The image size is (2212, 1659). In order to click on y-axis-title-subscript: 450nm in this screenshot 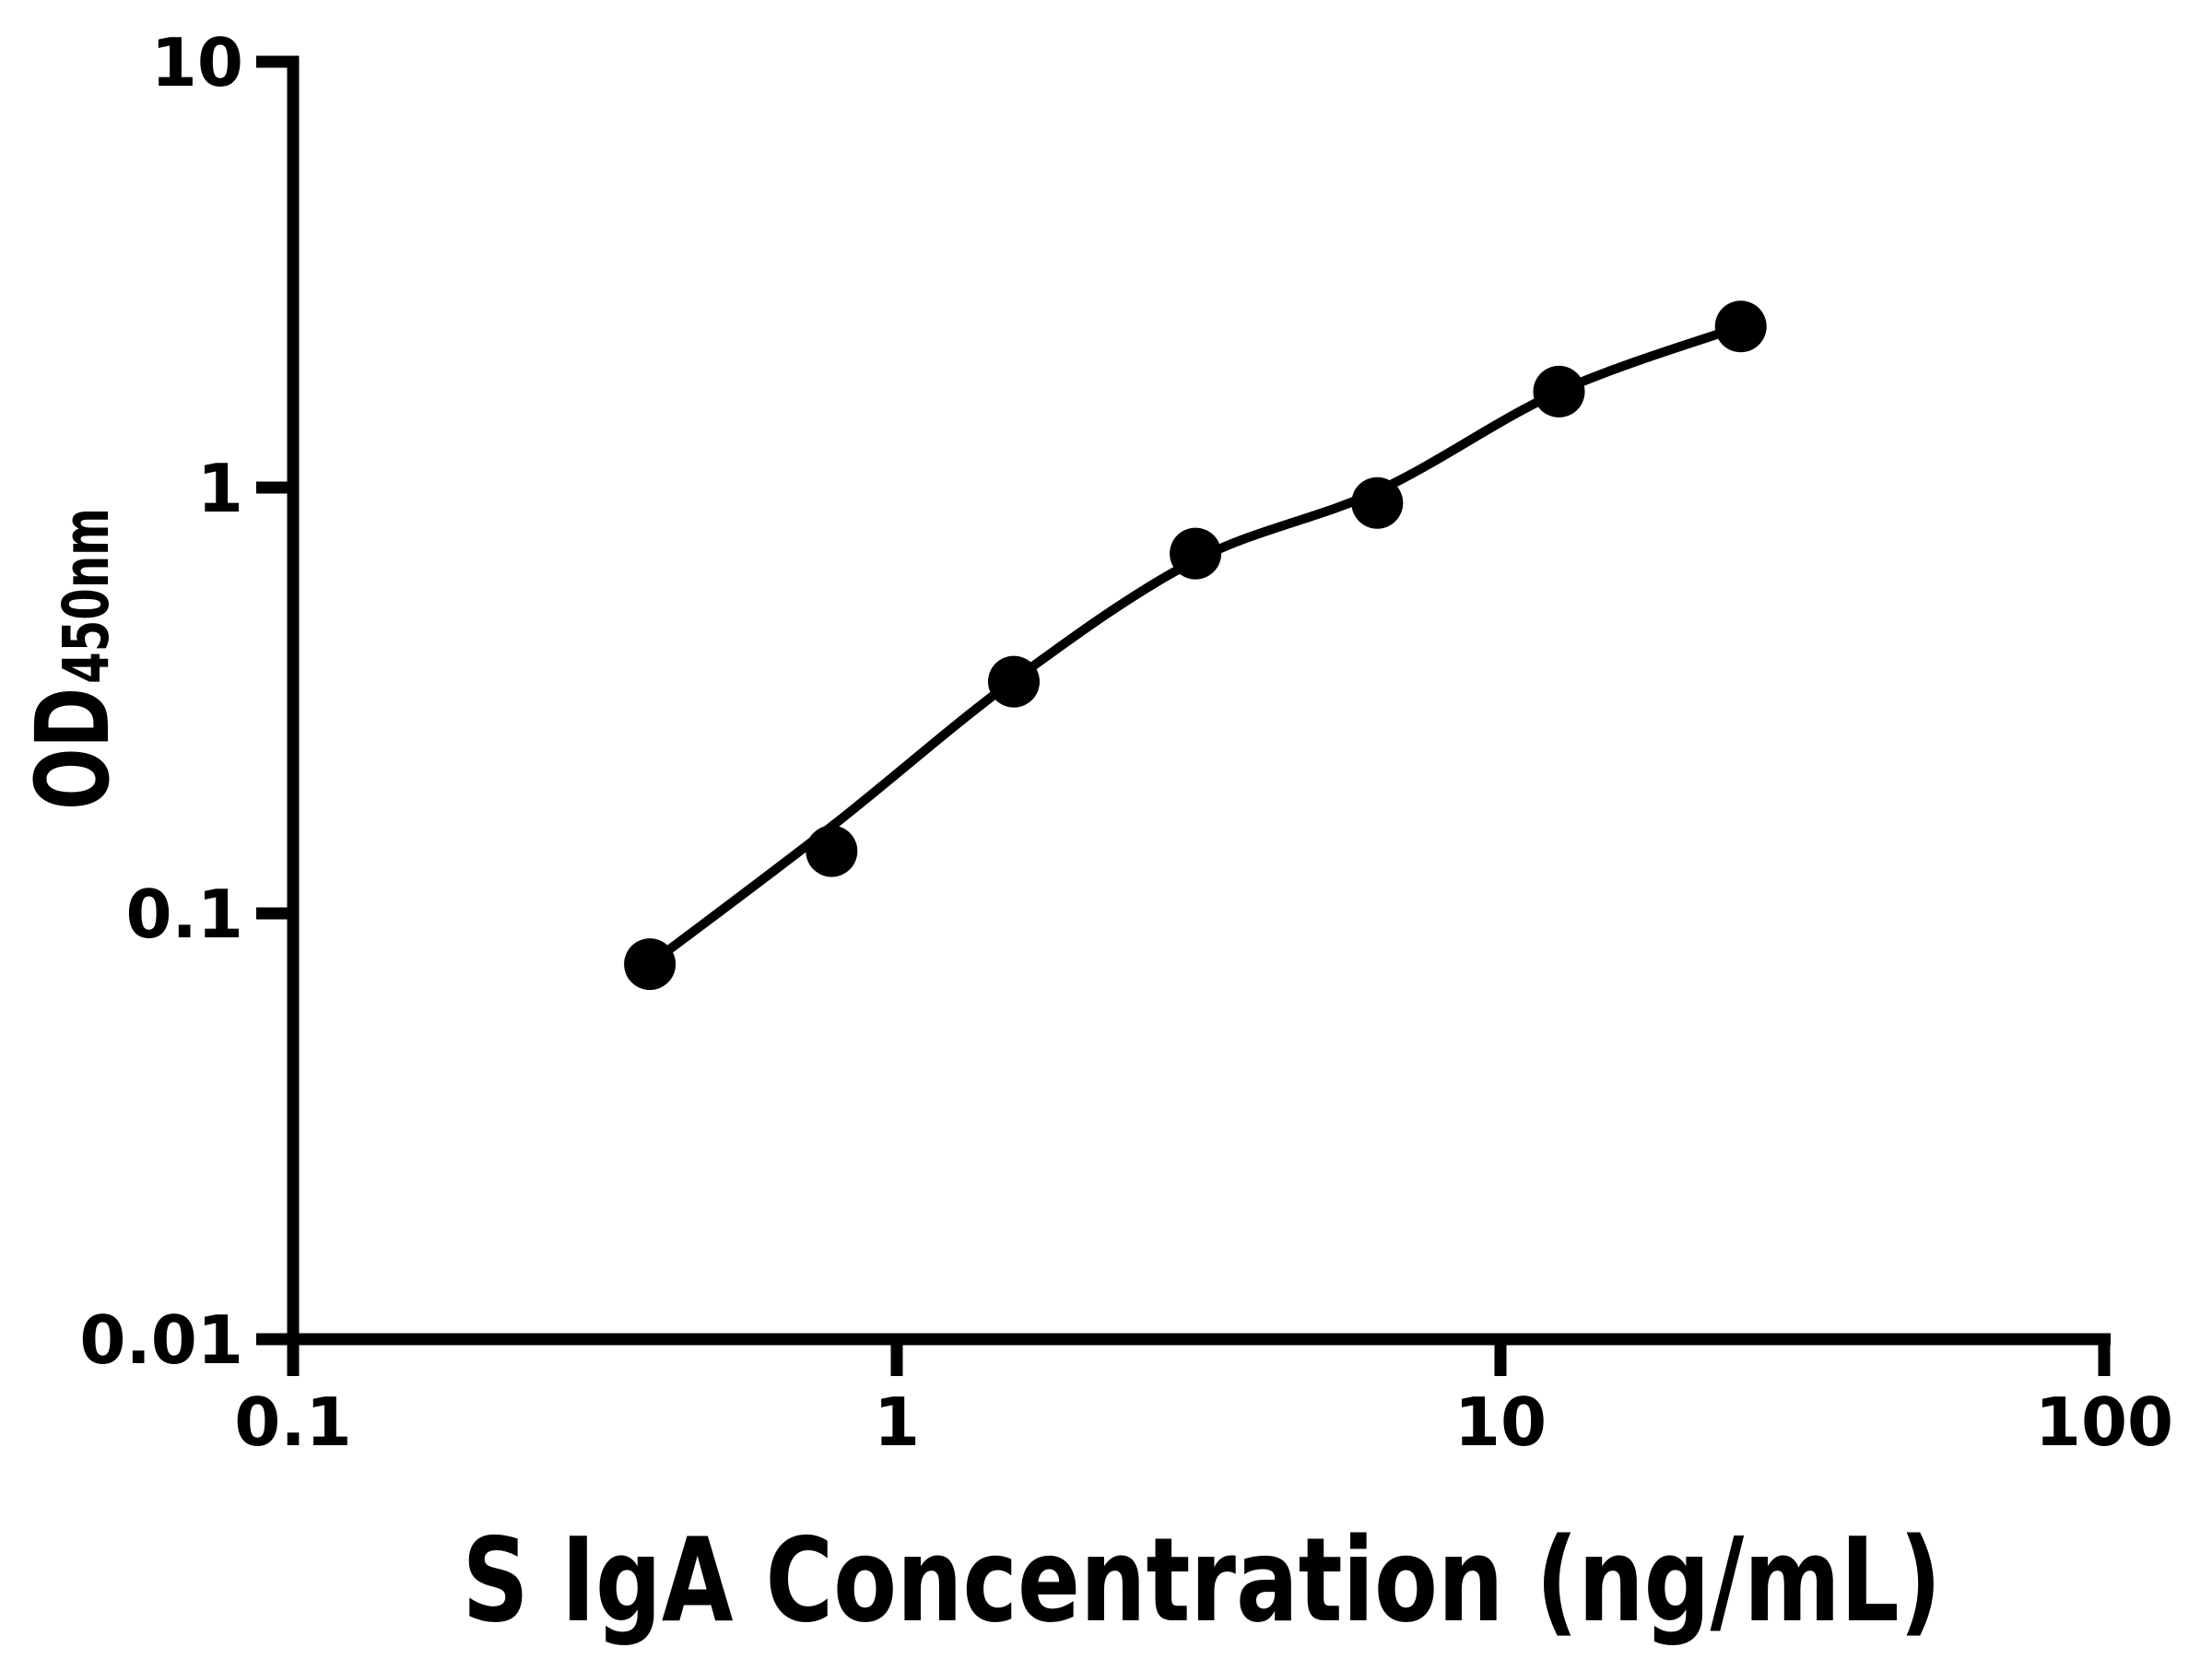, I will do `click(87, 596)`.